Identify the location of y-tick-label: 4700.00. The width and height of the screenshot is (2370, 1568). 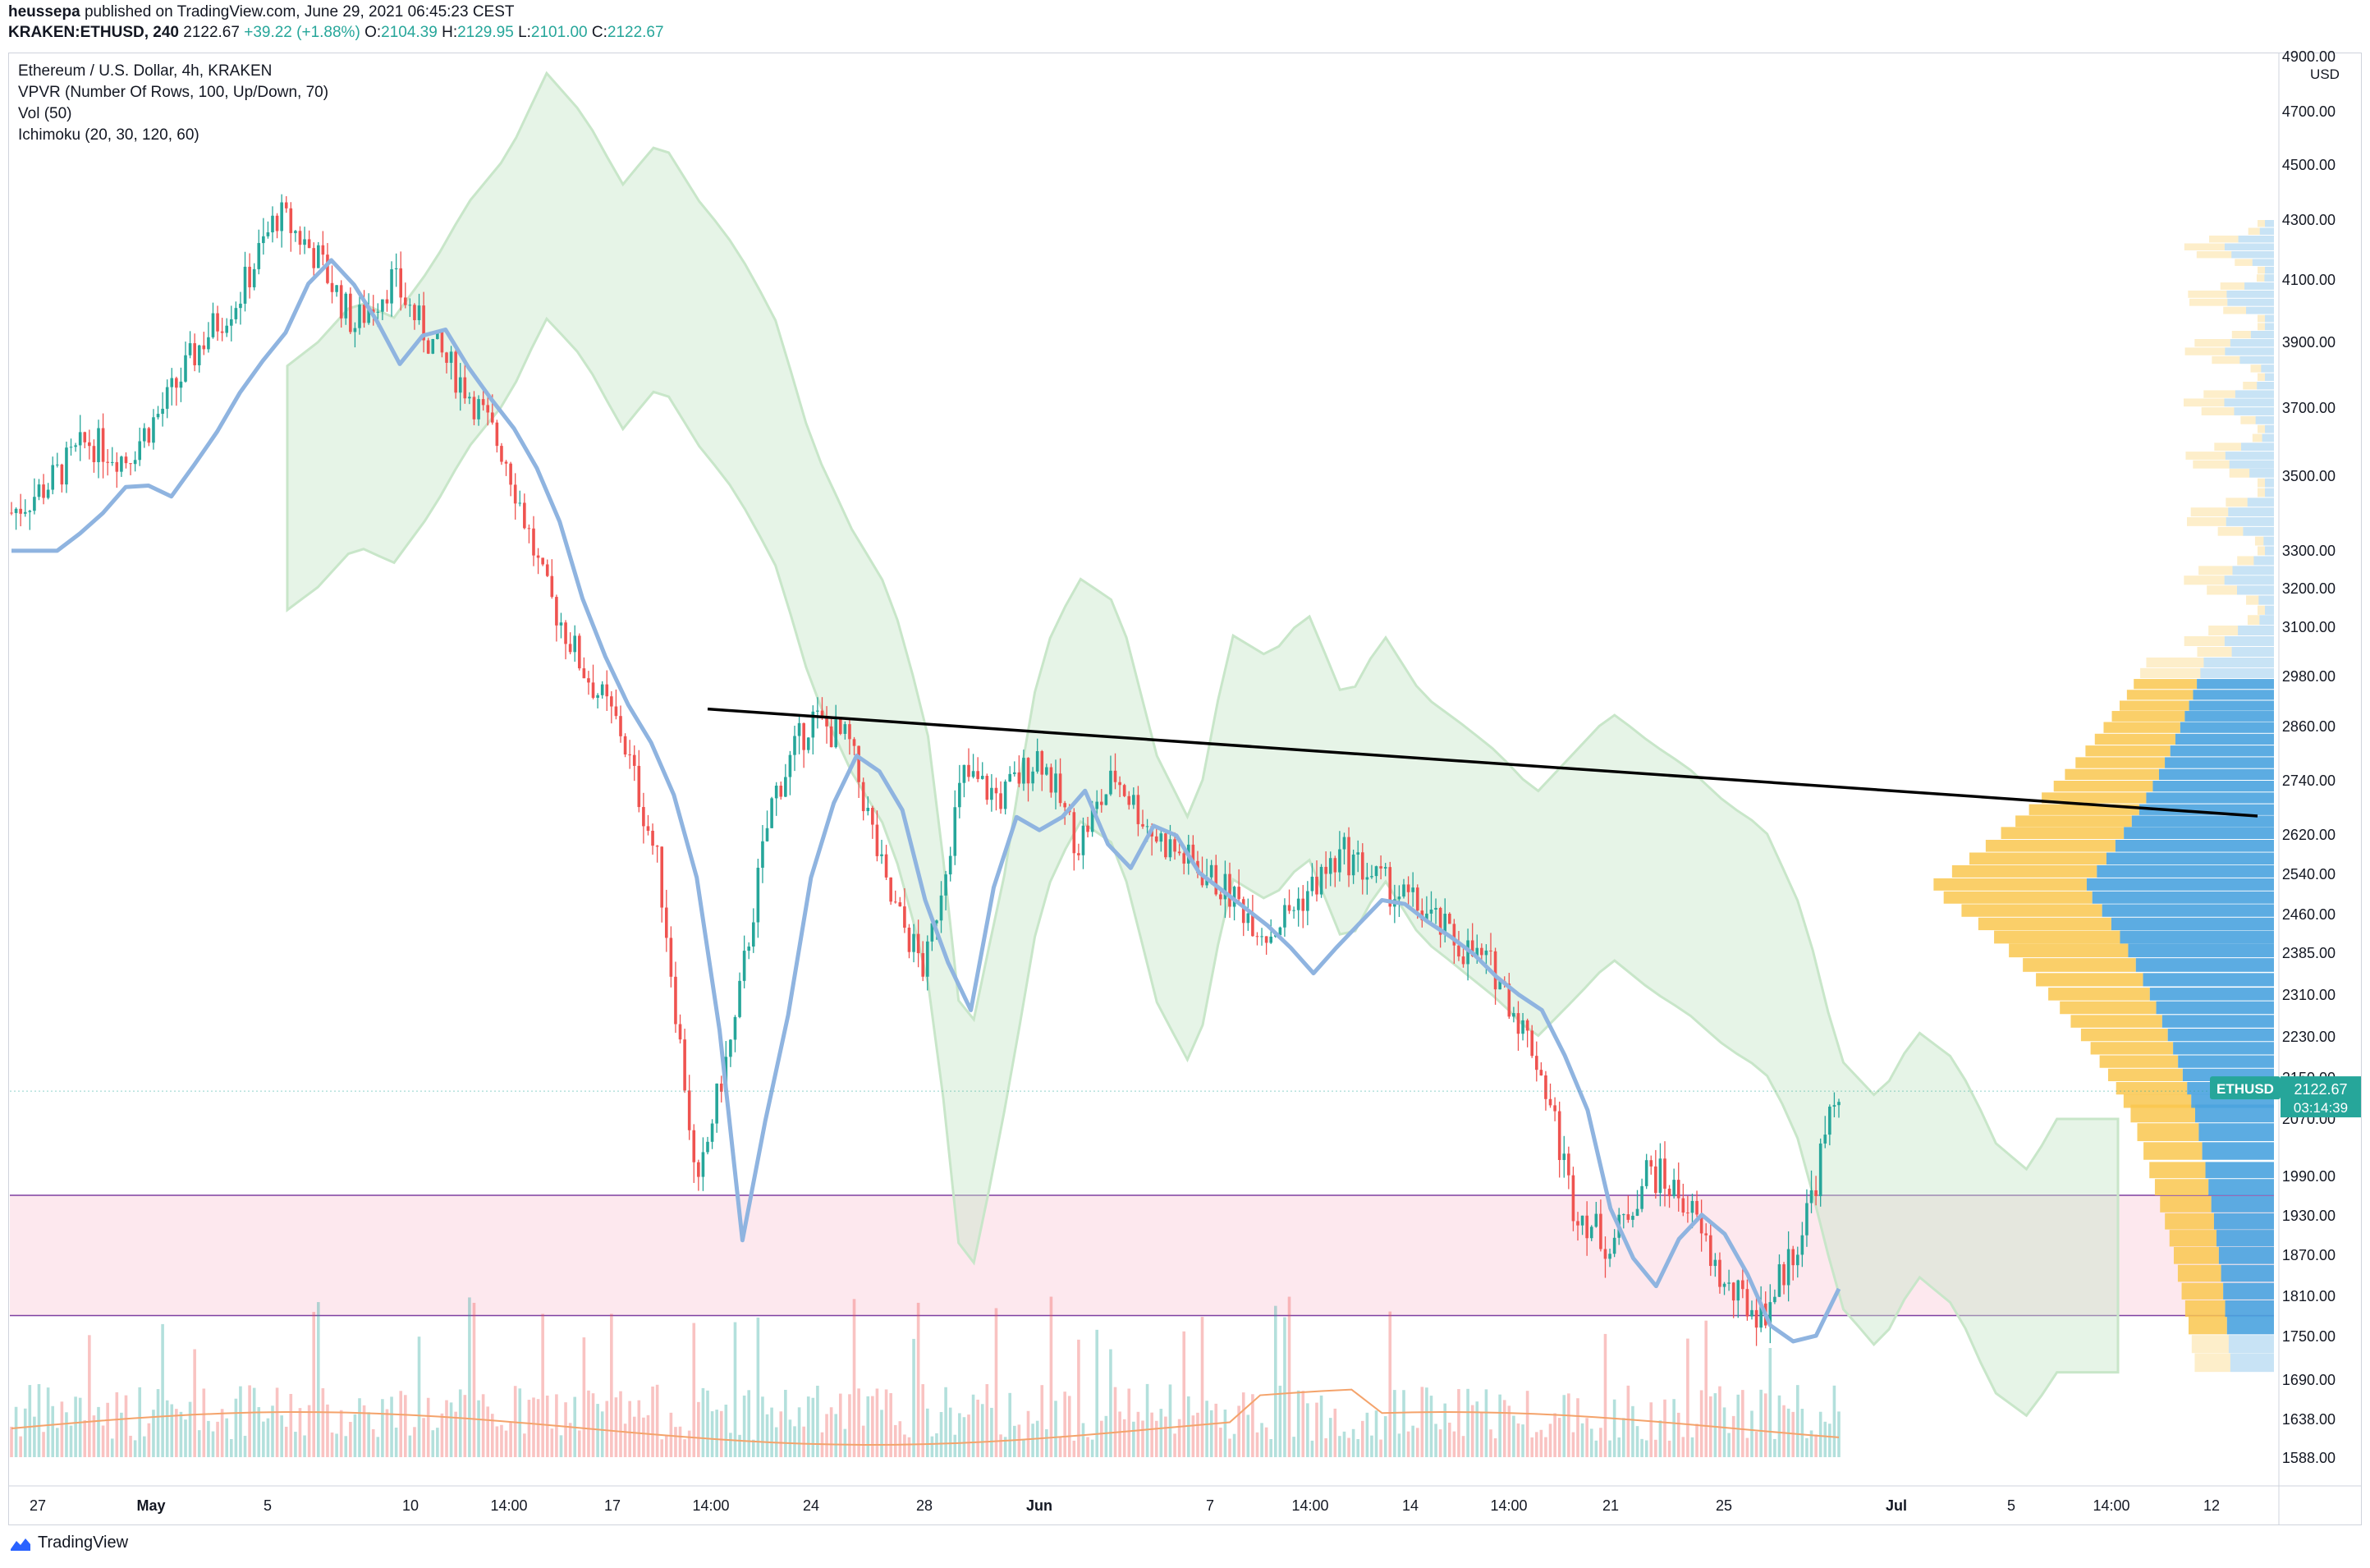
(2309, 111).